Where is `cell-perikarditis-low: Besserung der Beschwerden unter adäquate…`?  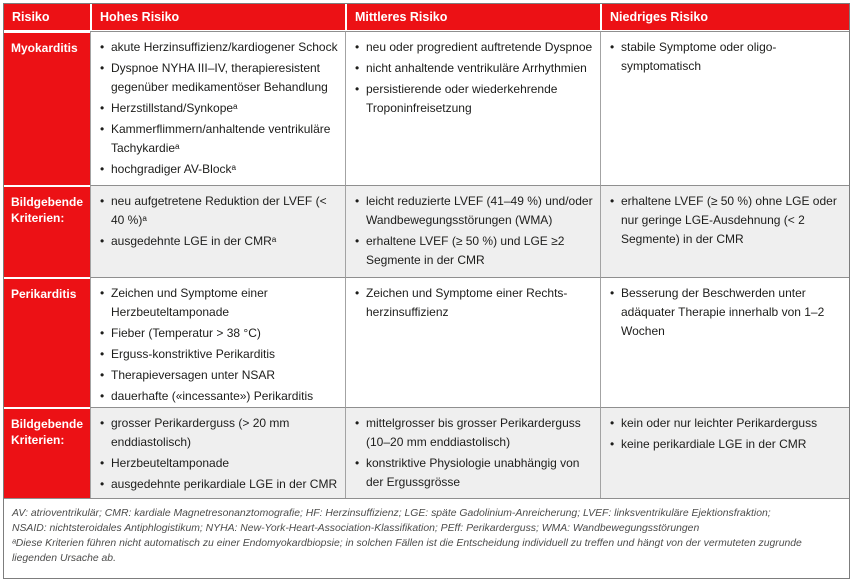 cell-perikarditis-low: Besserung der Beschwerden unter adäquate… is located at coordinates (724, 343).